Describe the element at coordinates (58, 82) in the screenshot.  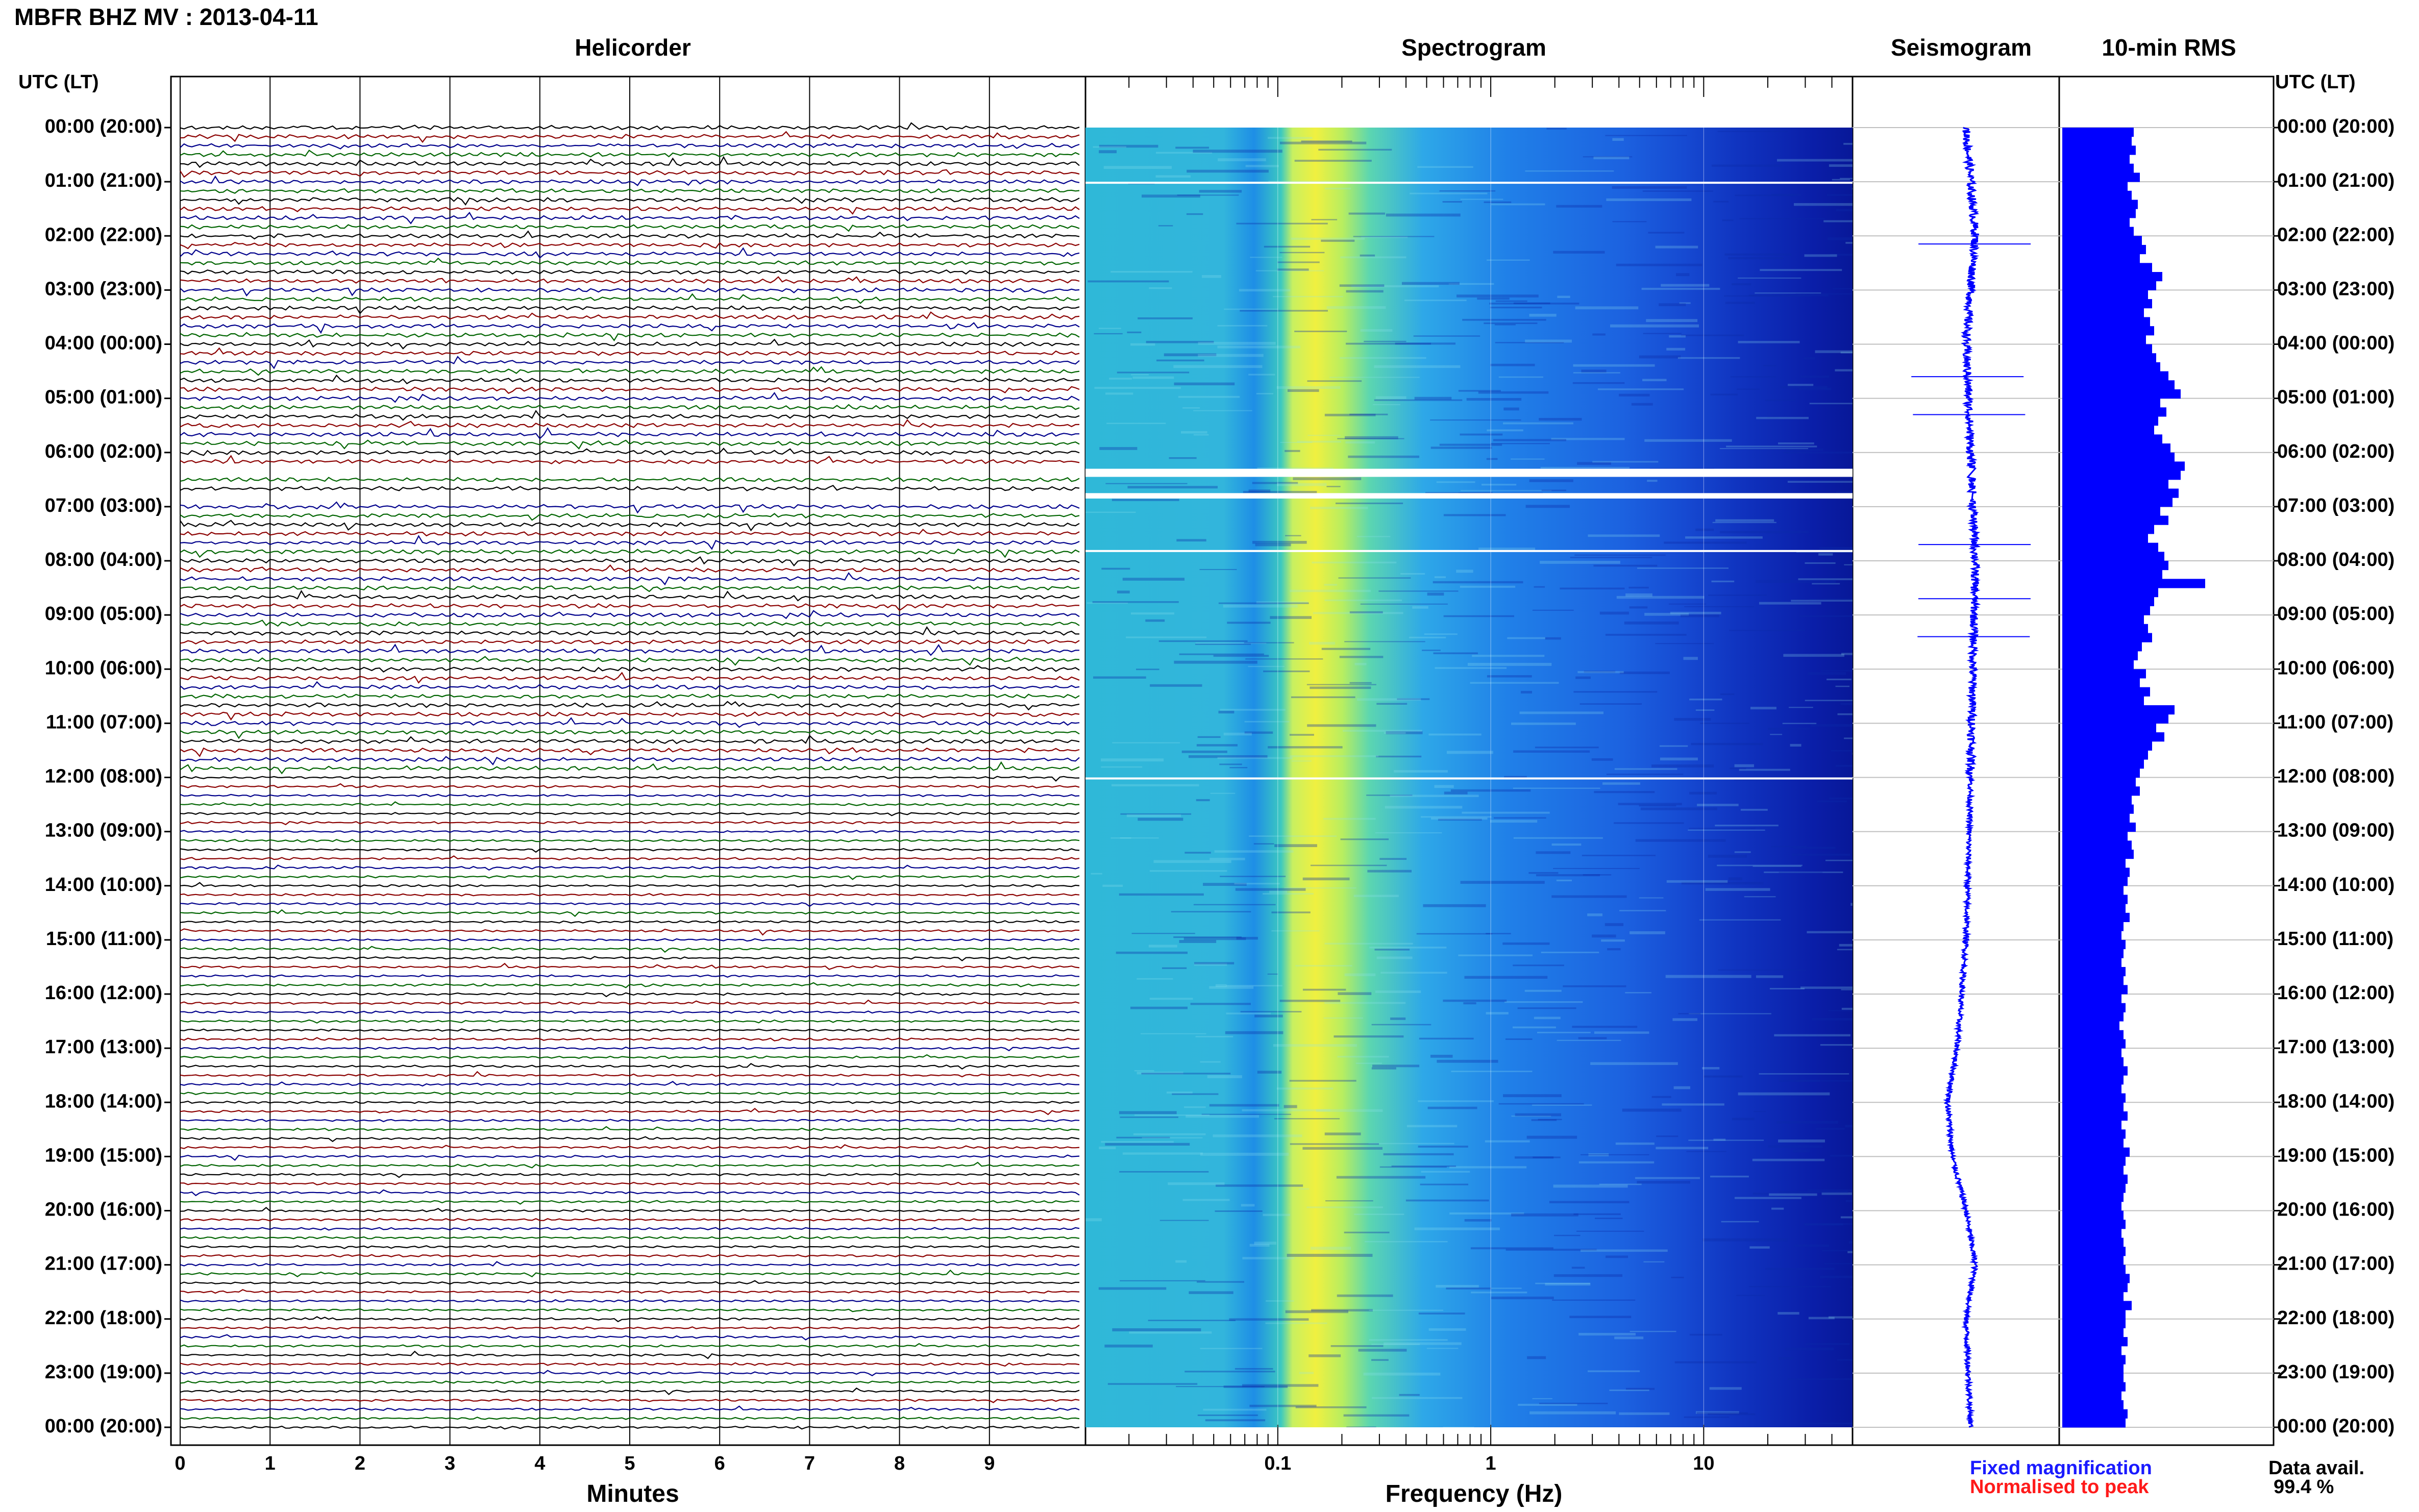
I see `utc-label-left: UTC (LT)` at that location.